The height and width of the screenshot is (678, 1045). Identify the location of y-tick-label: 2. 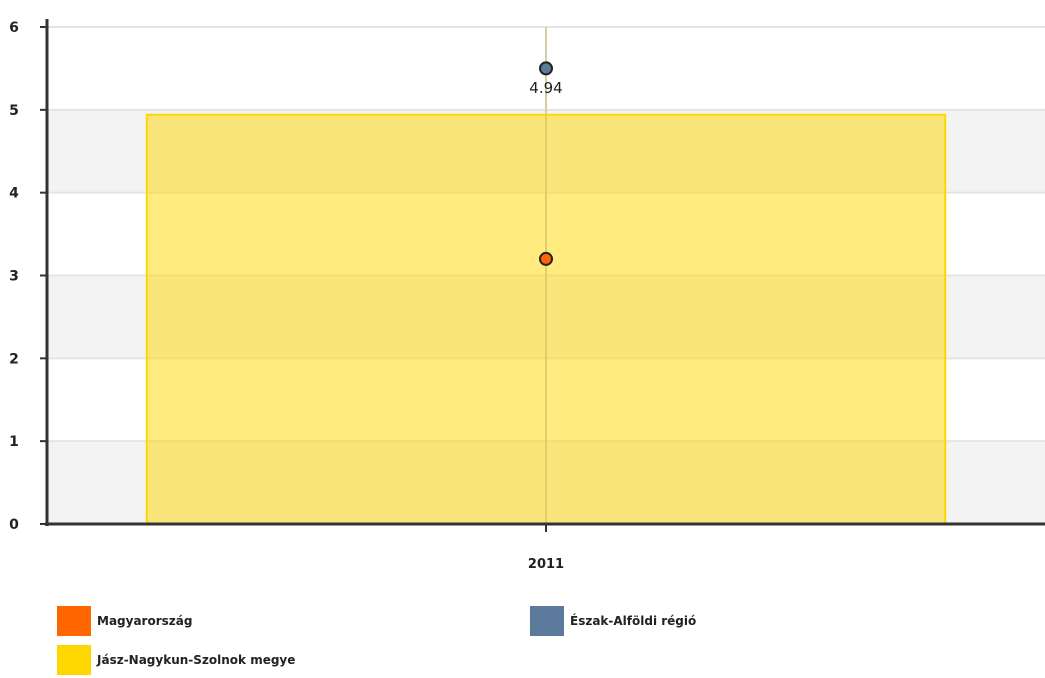
(14, 359).